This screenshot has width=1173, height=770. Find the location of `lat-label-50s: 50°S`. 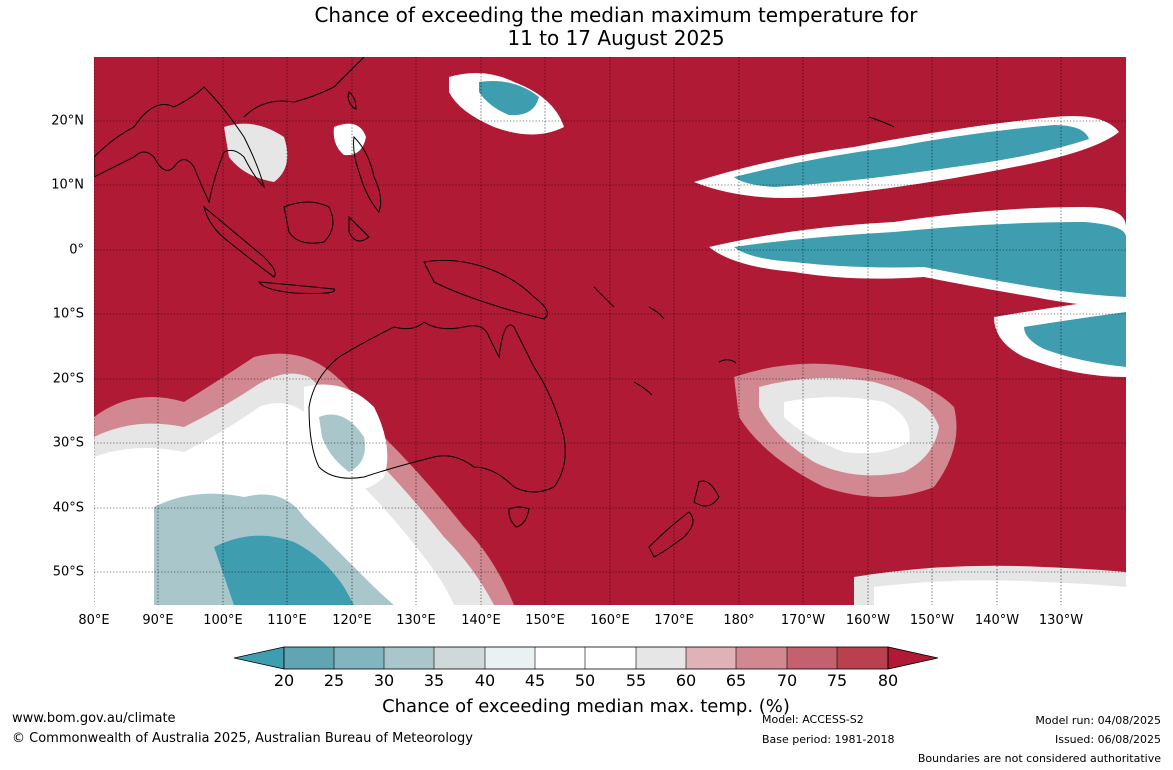

lat-label-50s: 50°S is located at coordinates (68, 572).